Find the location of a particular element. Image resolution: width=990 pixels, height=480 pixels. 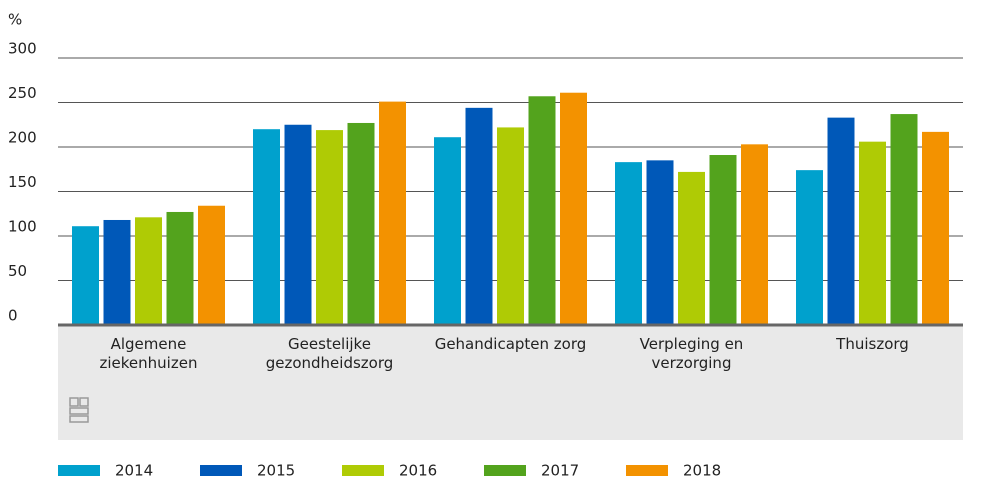

y-tick-label: 50 is located at coordinates (17, 271).